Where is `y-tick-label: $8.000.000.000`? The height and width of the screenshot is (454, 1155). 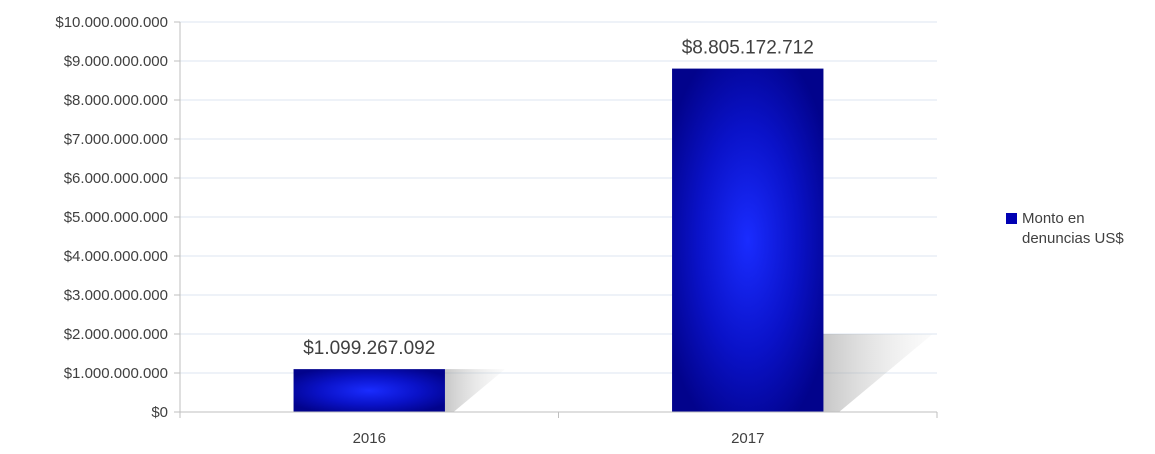 y-tick-label: $8.000.000.000 is located at coordinates (116, 100).